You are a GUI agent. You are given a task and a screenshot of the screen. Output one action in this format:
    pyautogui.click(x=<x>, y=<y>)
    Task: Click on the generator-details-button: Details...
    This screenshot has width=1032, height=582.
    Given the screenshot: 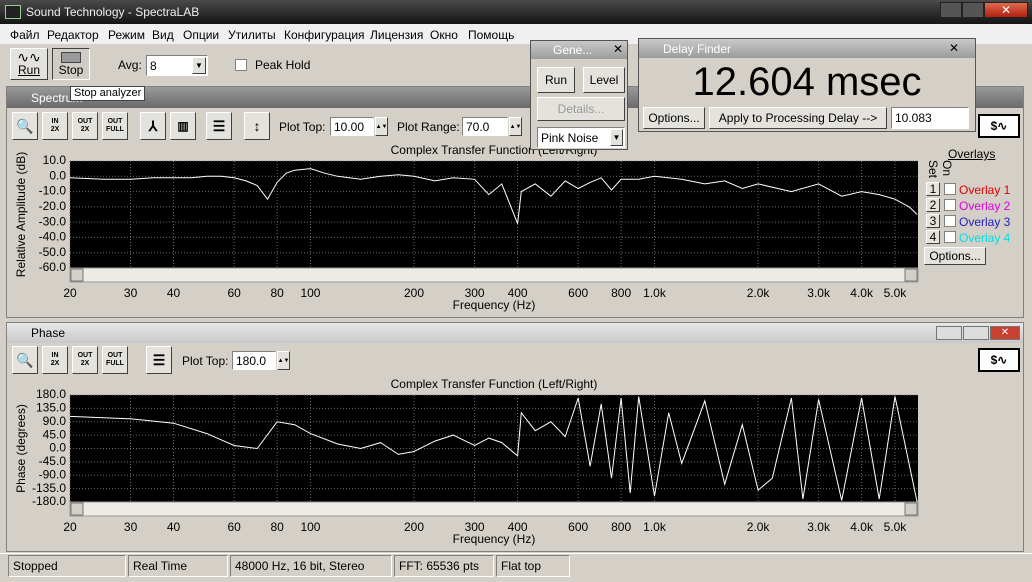 What is the action you would take?
    pyautogui.click(x=581, y=109)
    